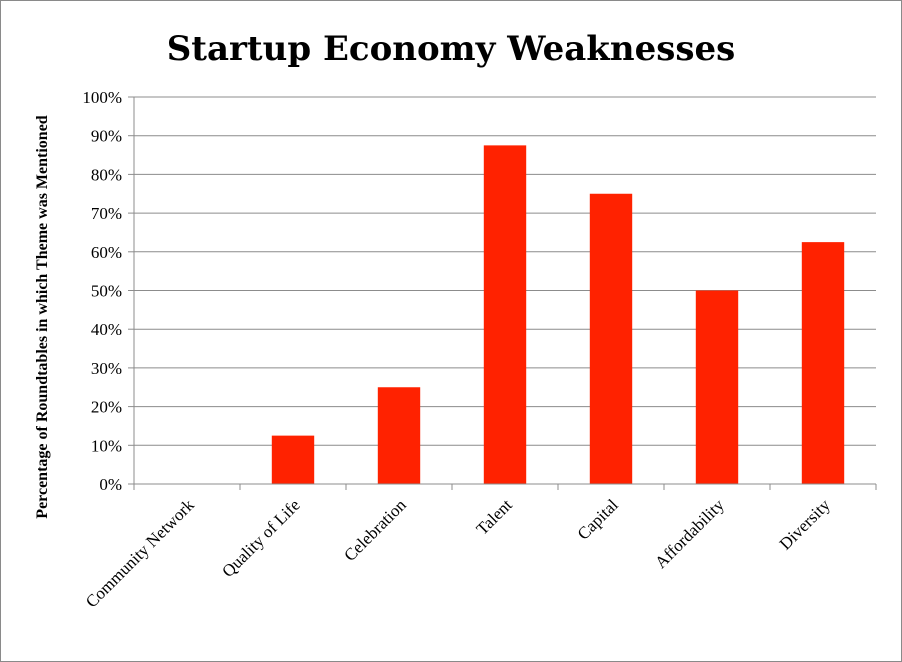 The width and height of the screenshot is (902, 662). Describe the element at coordinates (106, 252) in the screenshot. I see `y-tick-label: 60%` at that location.